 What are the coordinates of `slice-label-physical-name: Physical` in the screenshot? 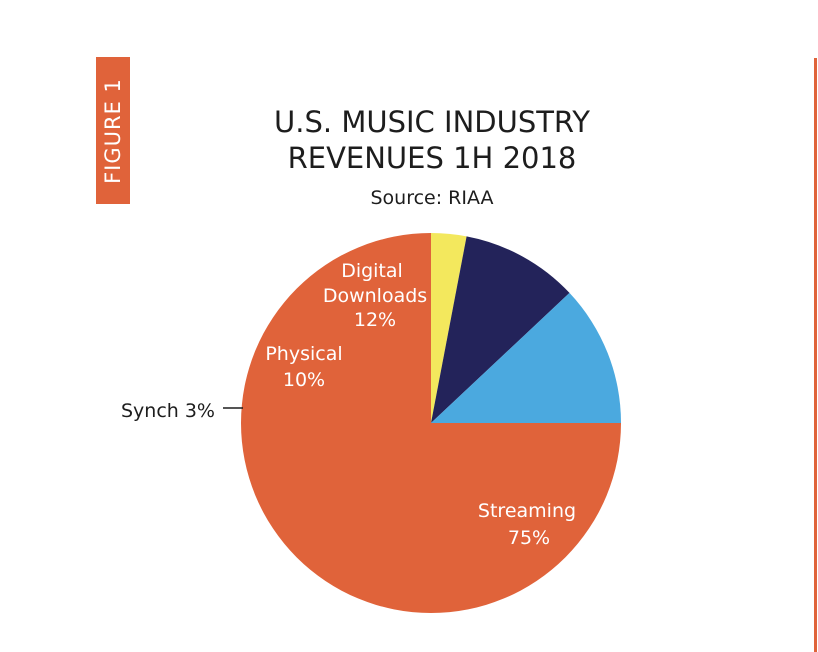 It's located at (303, 354).